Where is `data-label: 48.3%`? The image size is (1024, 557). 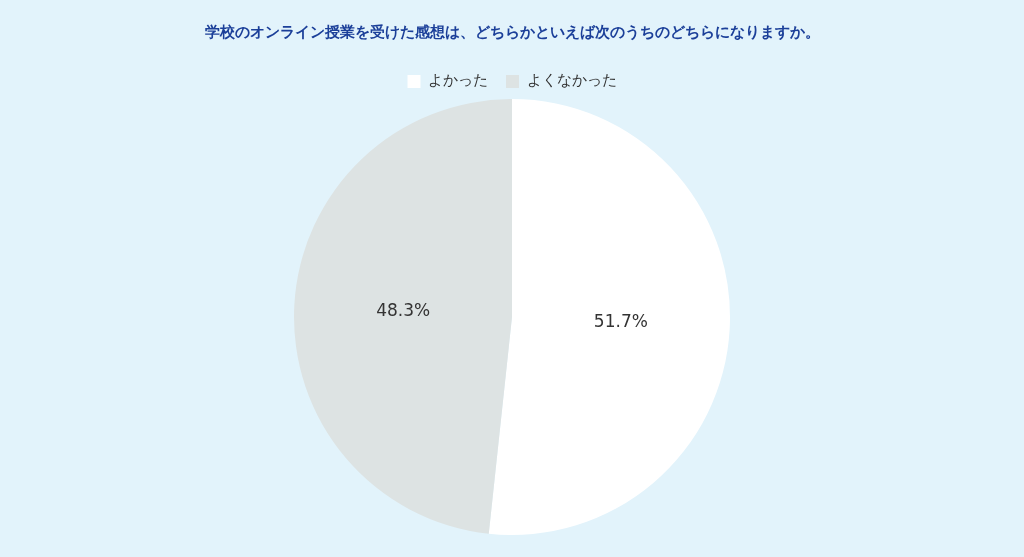 data-label: 48.3% is located at coordinates (403, 309).